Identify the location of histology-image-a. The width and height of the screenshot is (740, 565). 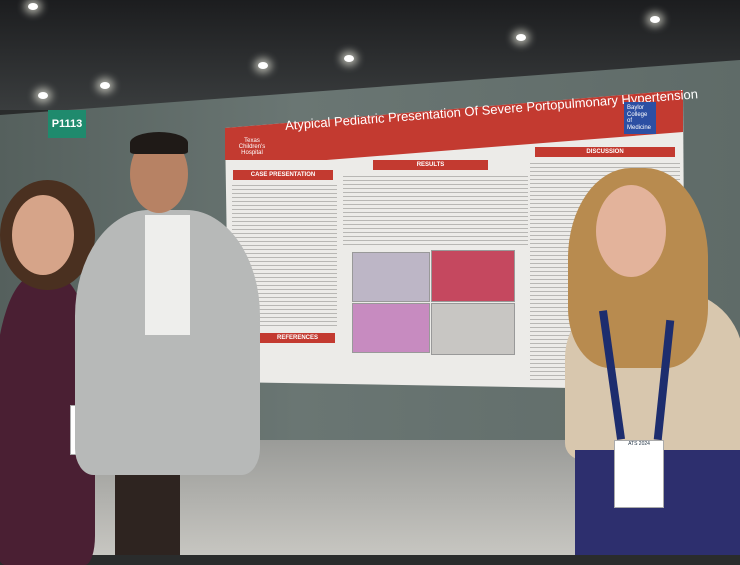
(391, 277).